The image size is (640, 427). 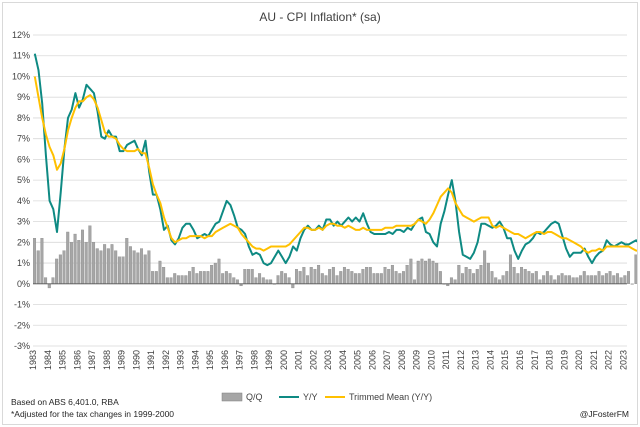 I want to click on y-tick-label: 9%, so click(x=23, y=97).